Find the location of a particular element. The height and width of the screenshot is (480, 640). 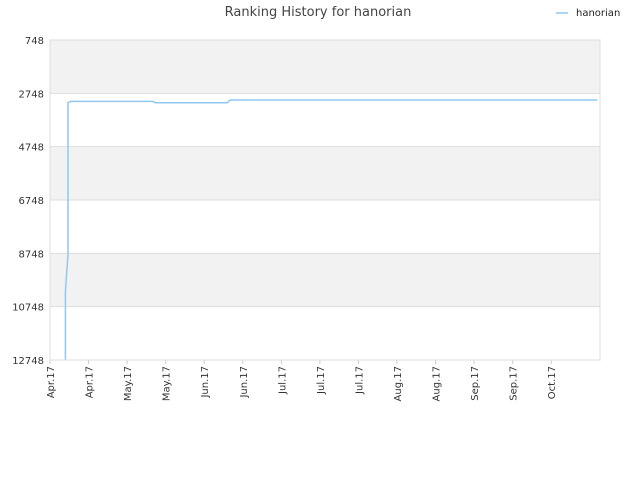

x-tick-label: Oct.17 is located at coordinates (552, 382).